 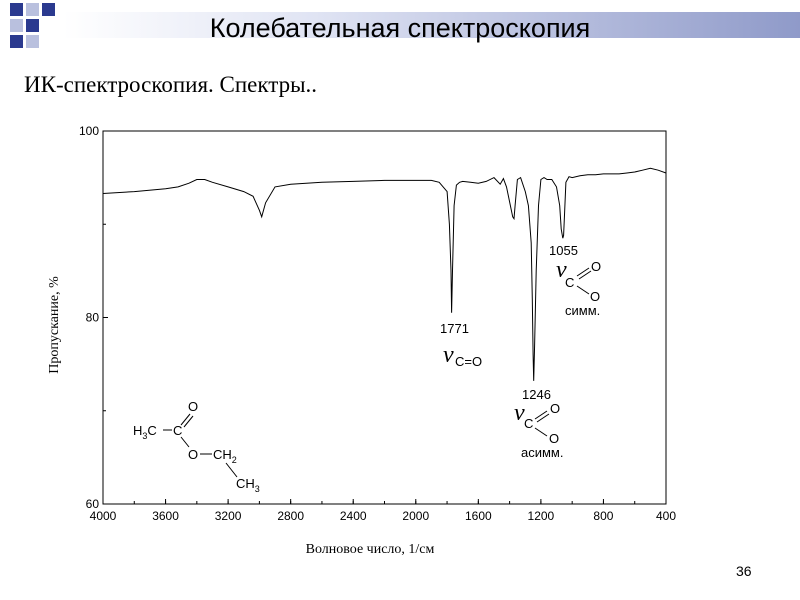 What do you see at coordinates (744, 571) in the screenshot?
I see `page-number: 36` at bounding box center [744, 571].